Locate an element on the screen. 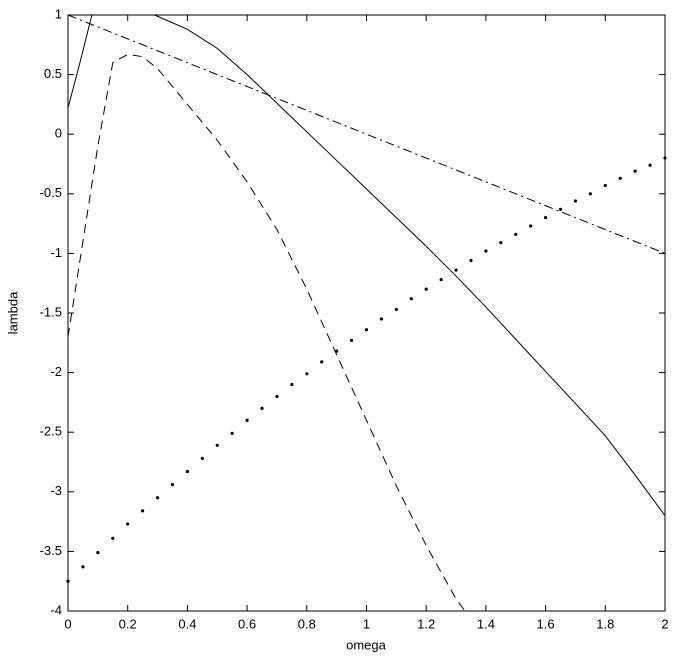 Image resolution: width=681 pixels, height=659 pixels. y-tick-label: 1 is located at coordinates (58, 13).